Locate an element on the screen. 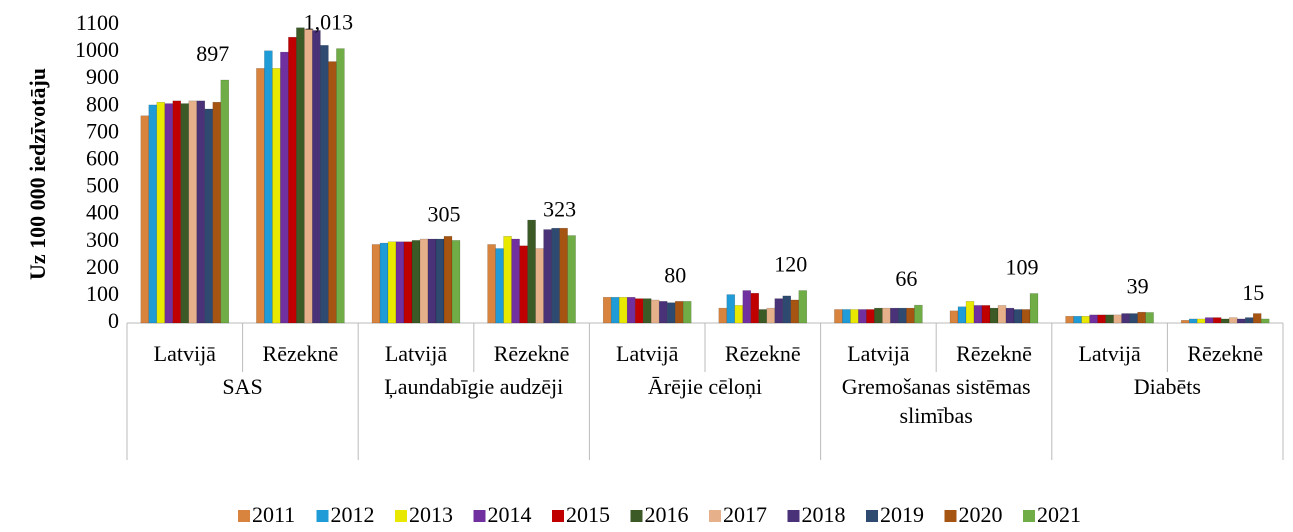 Image resolution: width=1293 pixels, height=532 pixels. legend-label: 2012 is located at coordinates (353, 514).